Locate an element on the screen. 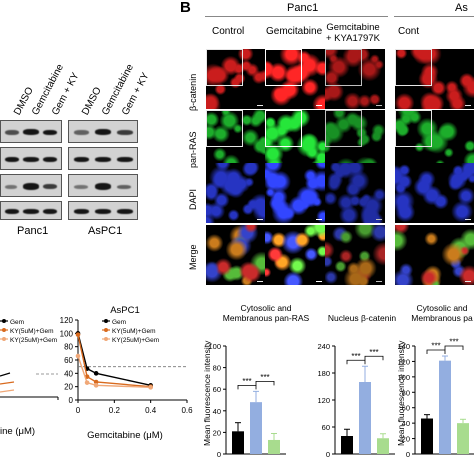 Image resolution: width=474 pixels, height=474 pixels. cell-line-header: As is located at coordinates (461, 8).